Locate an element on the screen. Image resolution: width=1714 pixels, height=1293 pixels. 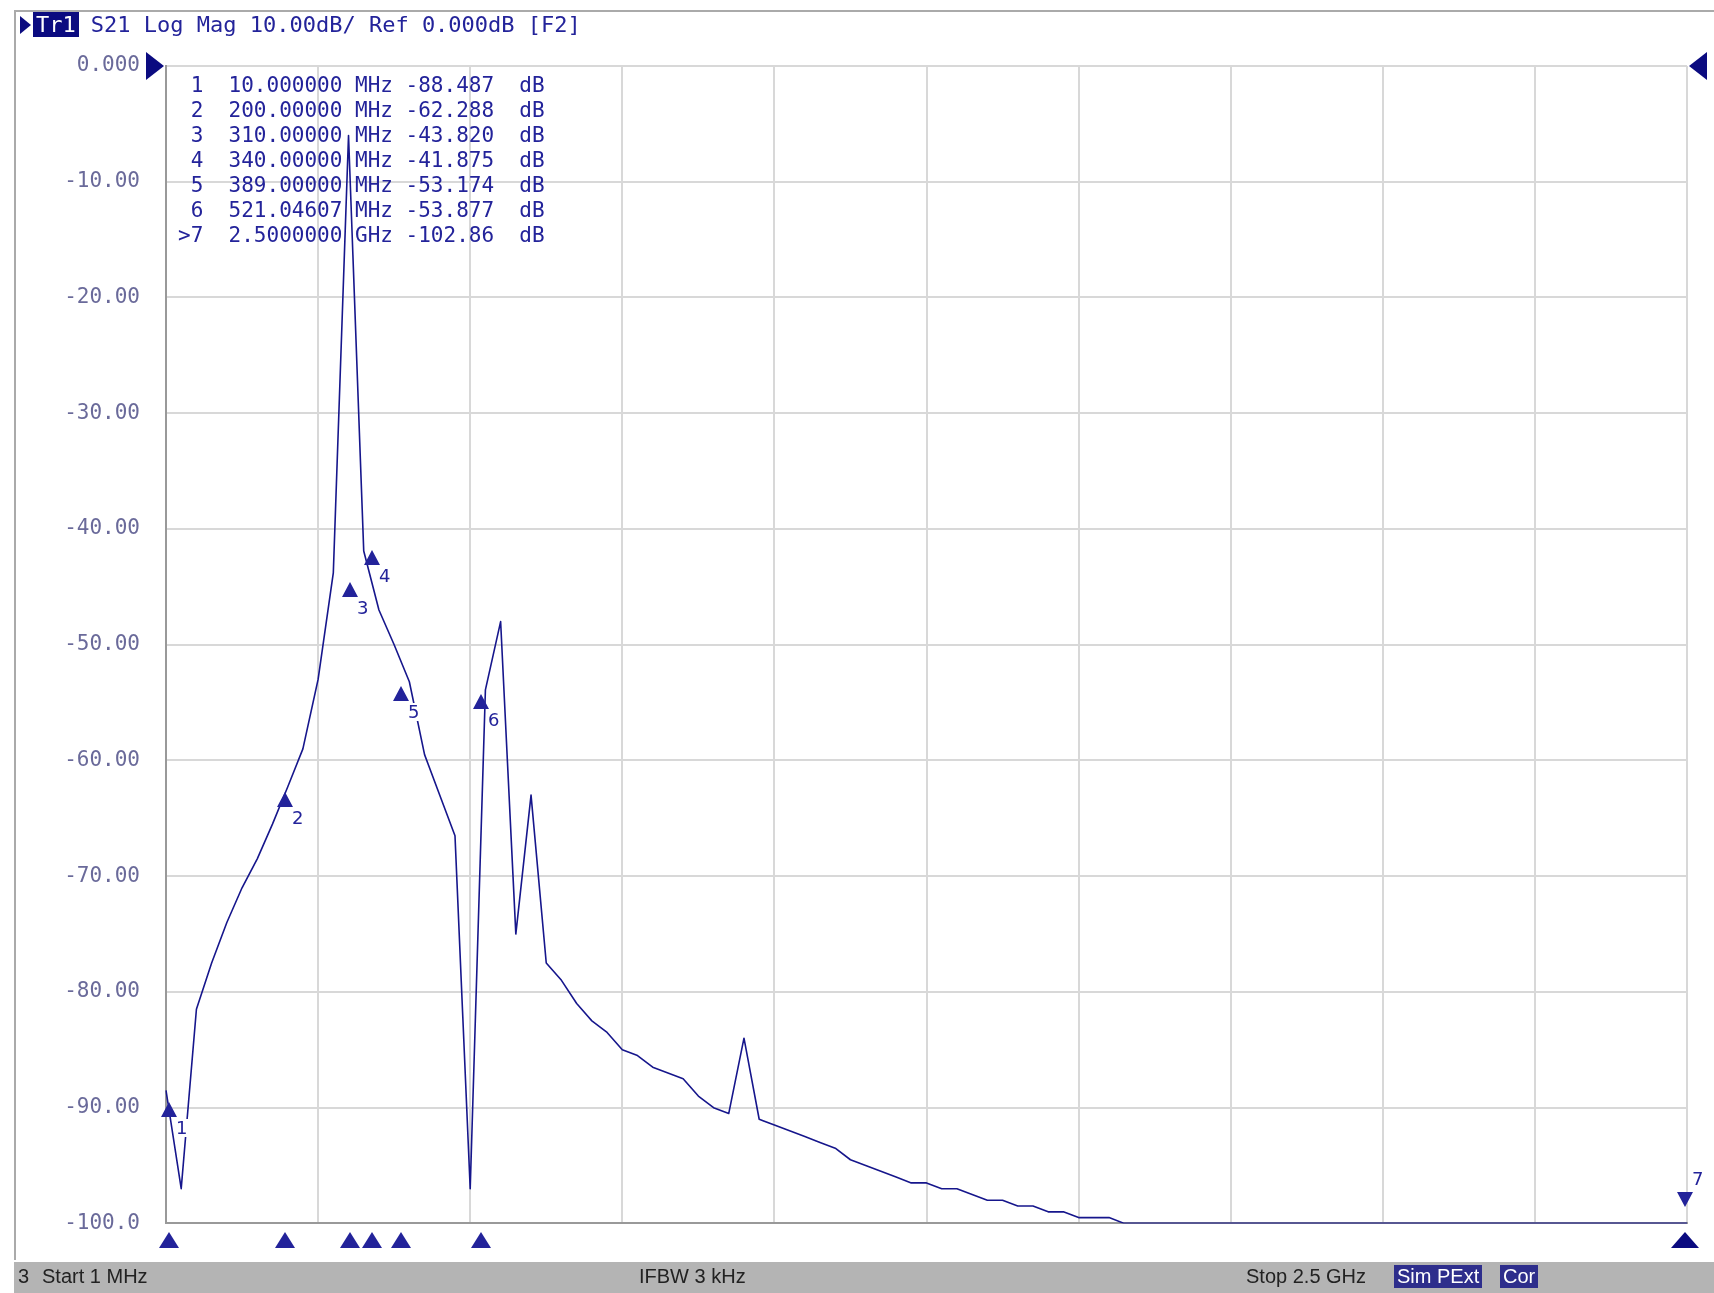
annotation: 3 is located at coordinates (363, 607).